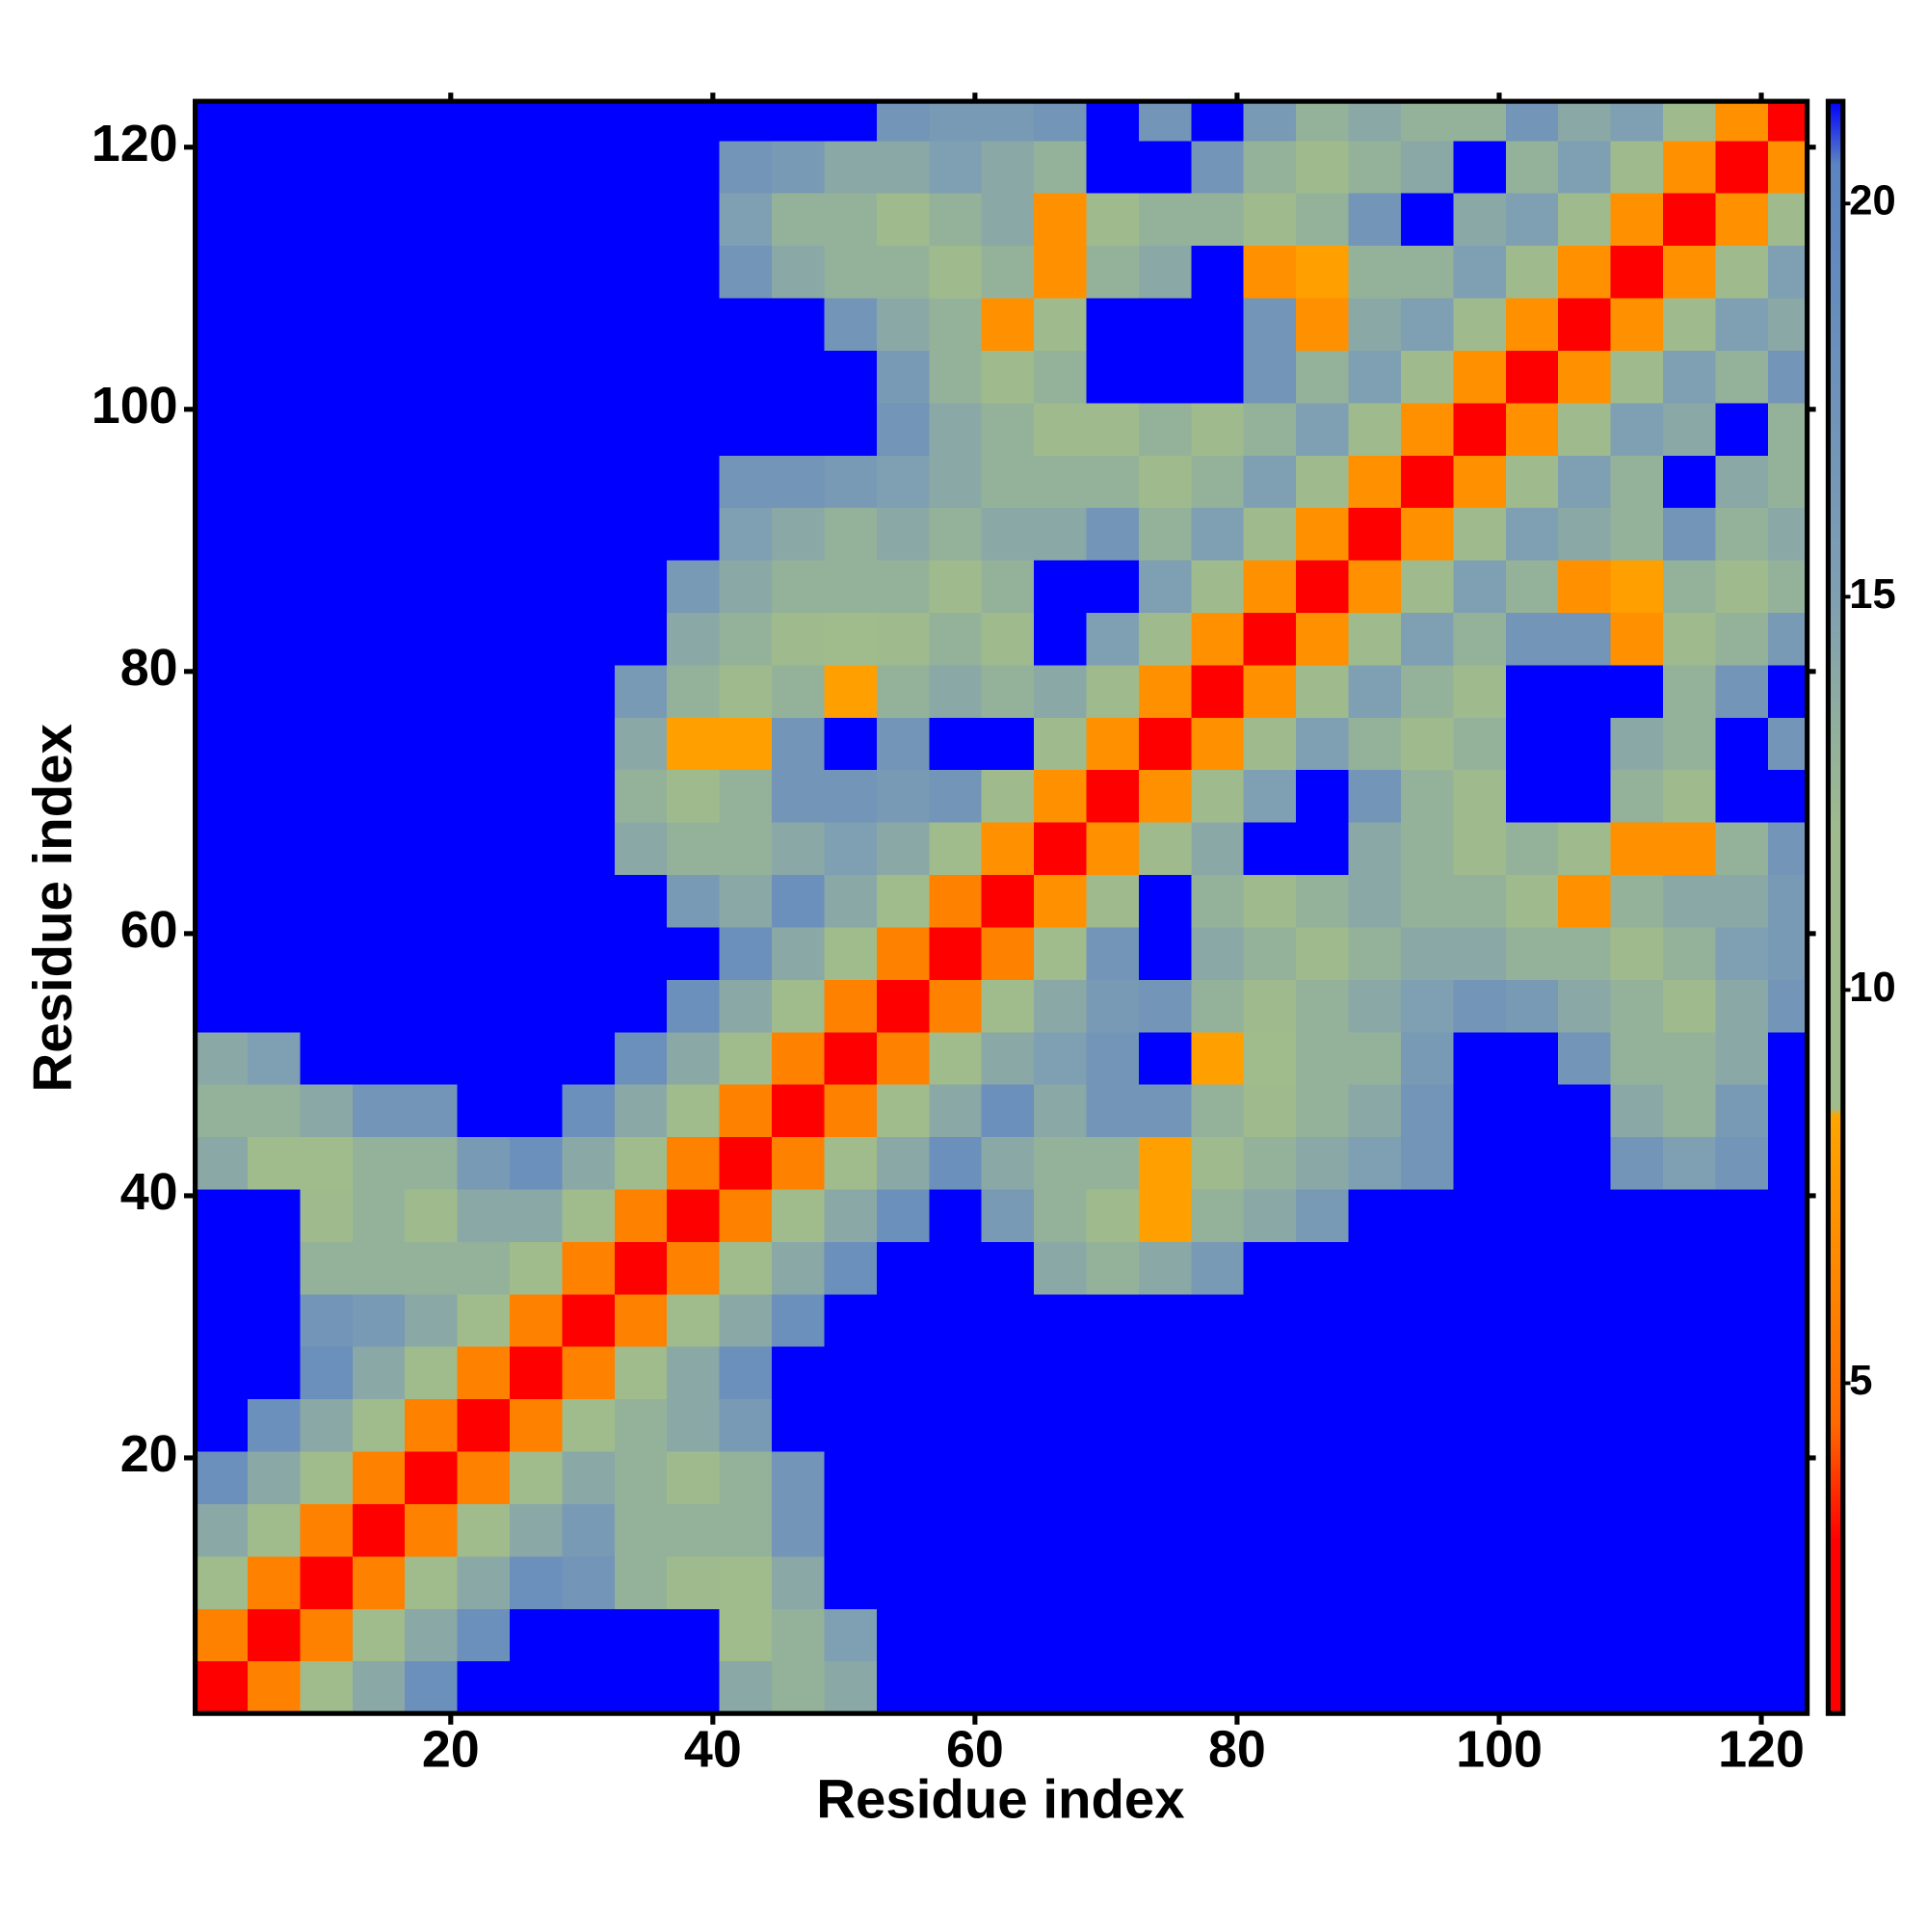 The width and height of the screenshot is (1927, 1932). Describe the element at coordinates (1762, 1749) in the screenshot. I see `x-tick-label: 120` at that location.